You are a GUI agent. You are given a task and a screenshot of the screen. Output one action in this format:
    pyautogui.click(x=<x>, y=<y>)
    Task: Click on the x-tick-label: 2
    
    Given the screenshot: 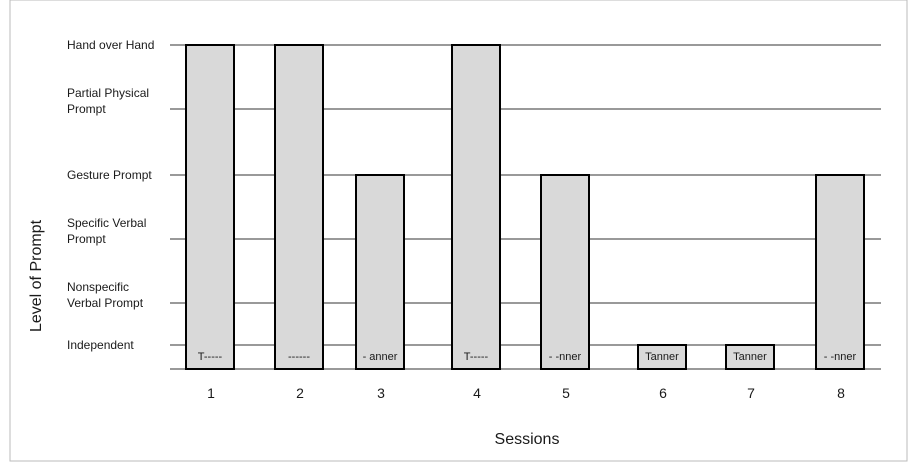 What is the action you would take?
    pyautogui.click(x=300, y=393)
    